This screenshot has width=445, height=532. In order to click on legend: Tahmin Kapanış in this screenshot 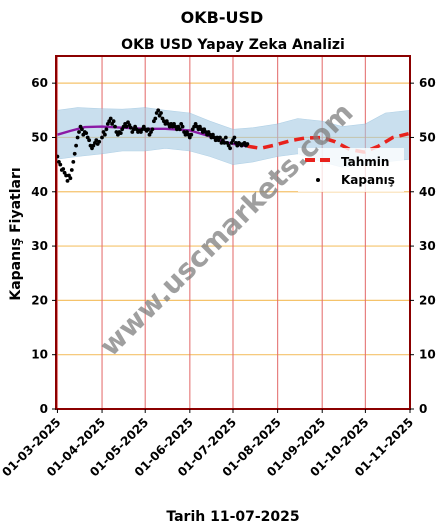, I will do `click(351, 170)`.